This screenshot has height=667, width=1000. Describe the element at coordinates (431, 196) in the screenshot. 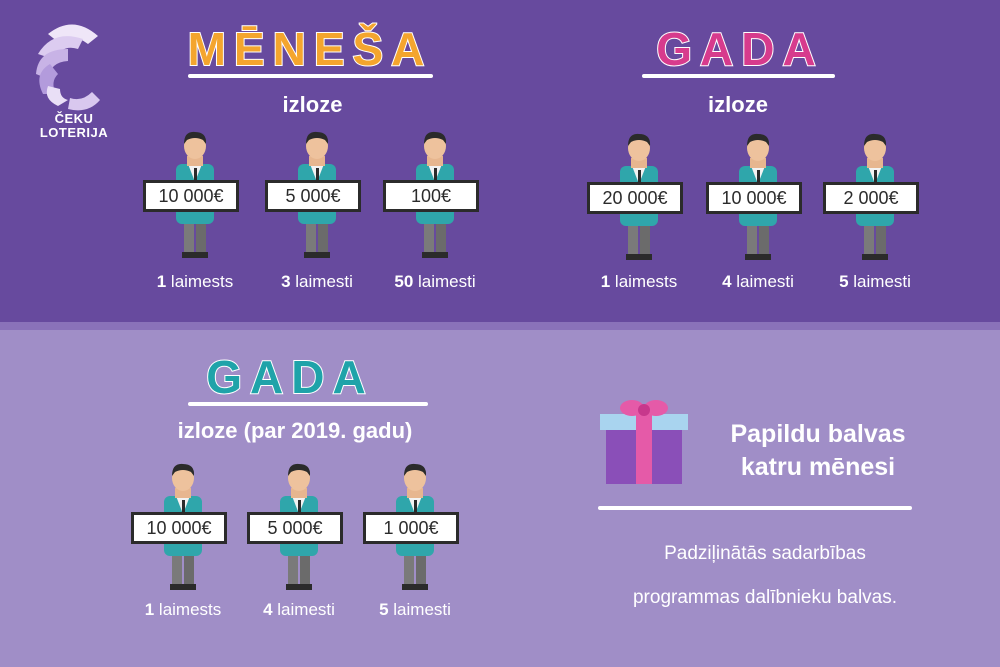

I see `prize-amount-sign: 100€` at that location.